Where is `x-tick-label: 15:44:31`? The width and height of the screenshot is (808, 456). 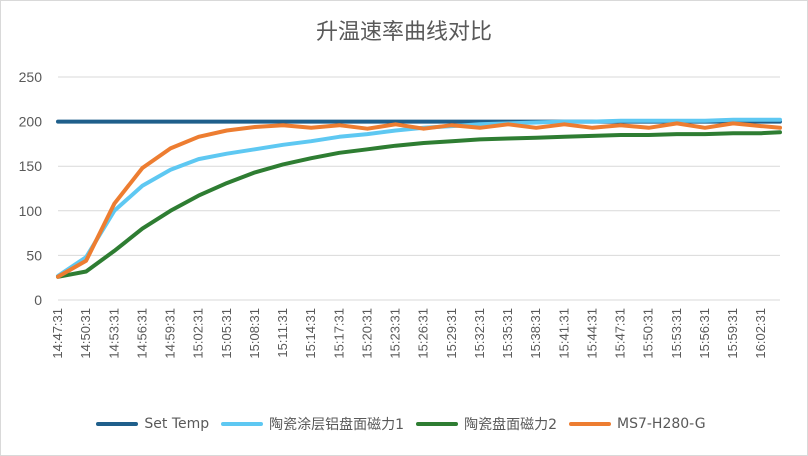
x-tick-label: 15:44:31 is located at coordinates (591, 333).